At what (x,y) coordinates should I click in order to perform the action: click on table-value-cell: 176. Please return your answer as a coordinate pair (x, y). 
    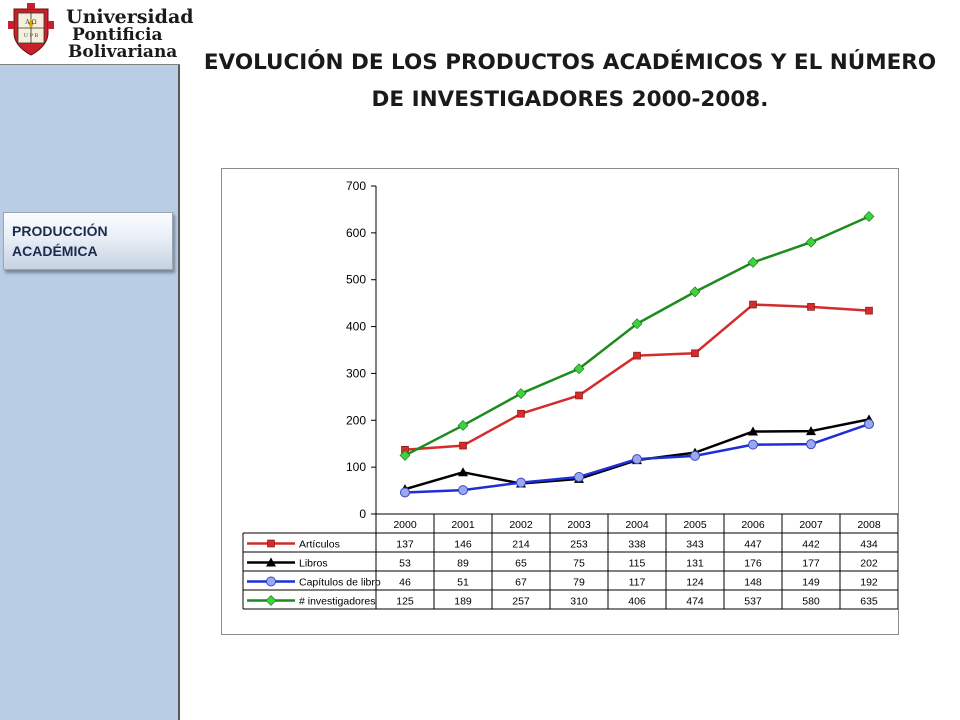
    Looking at the image, I should click on (753, 564).